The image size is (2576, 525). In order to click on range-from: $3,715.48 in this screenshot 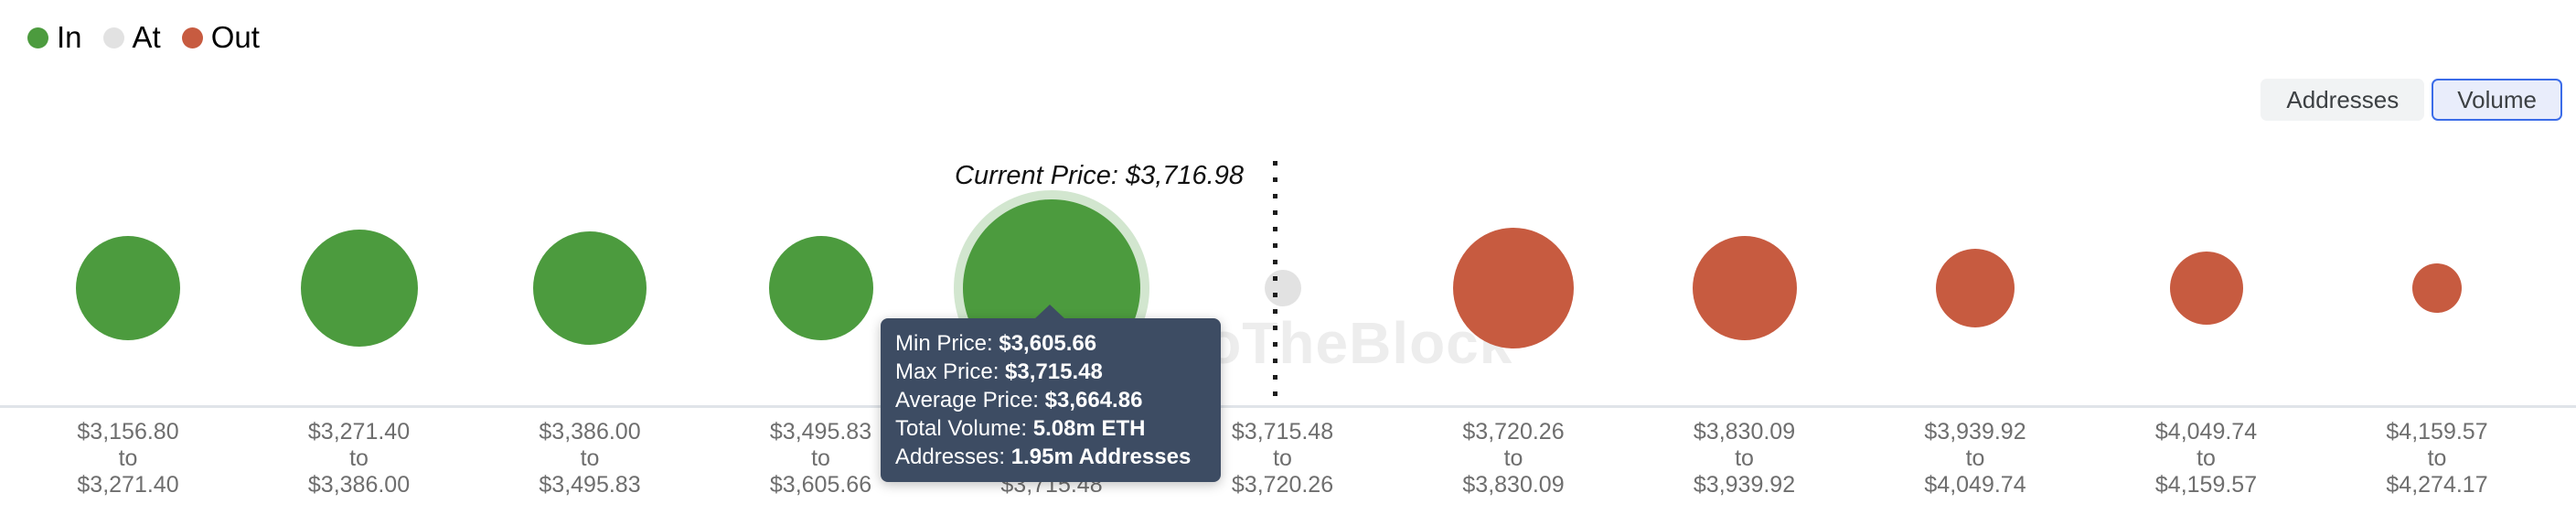, I will do `click(1282, 432)`.